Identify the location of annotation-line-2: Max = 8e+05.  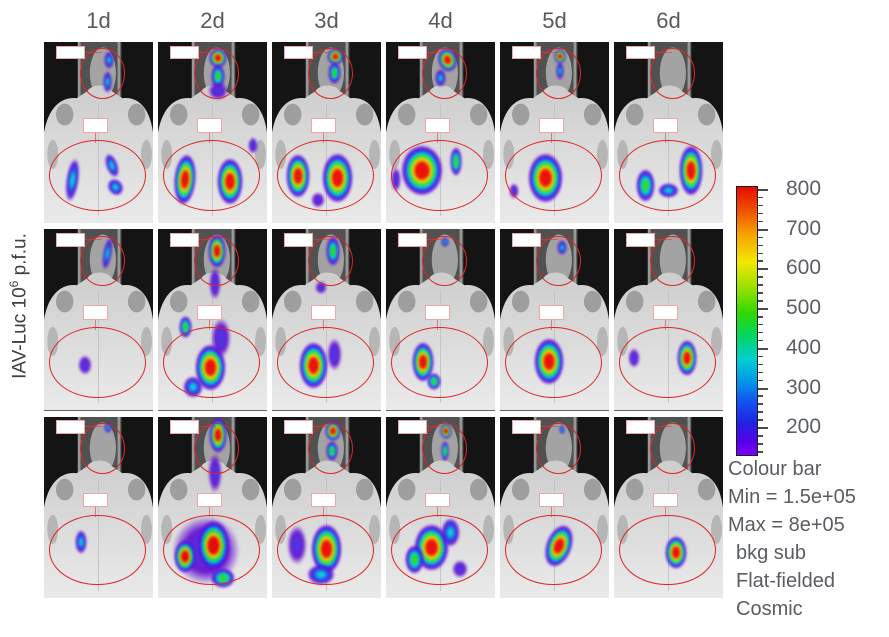
(786, 525).